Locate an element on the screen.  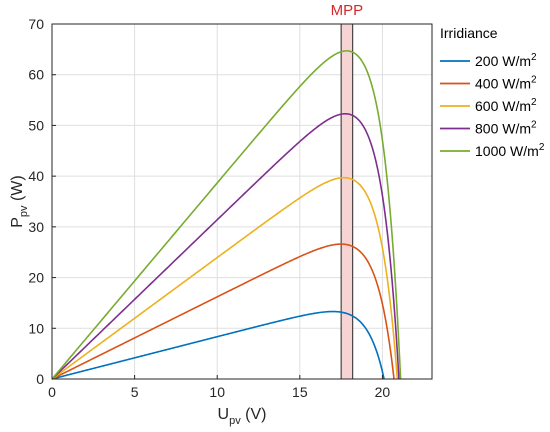
x-axis-label: Upv (V) is located at coordinates (242, 416).